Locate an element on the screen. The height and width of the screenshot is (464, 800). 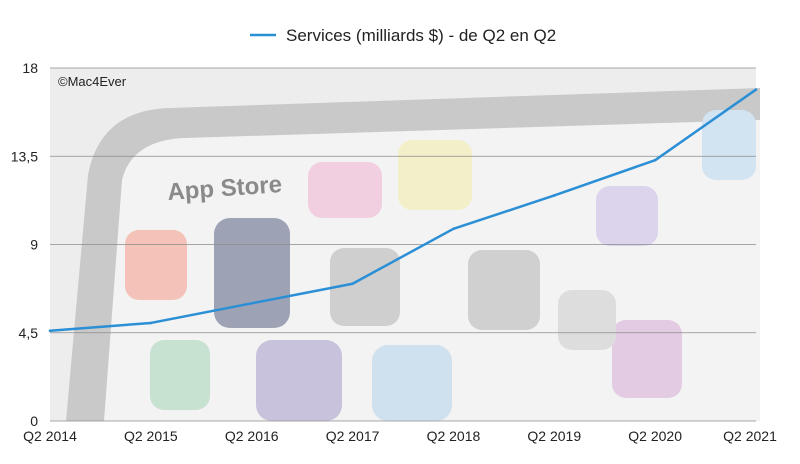
legend: Services (milliards $) - de Q2 en Q2 is located at coordinates (403, 35).